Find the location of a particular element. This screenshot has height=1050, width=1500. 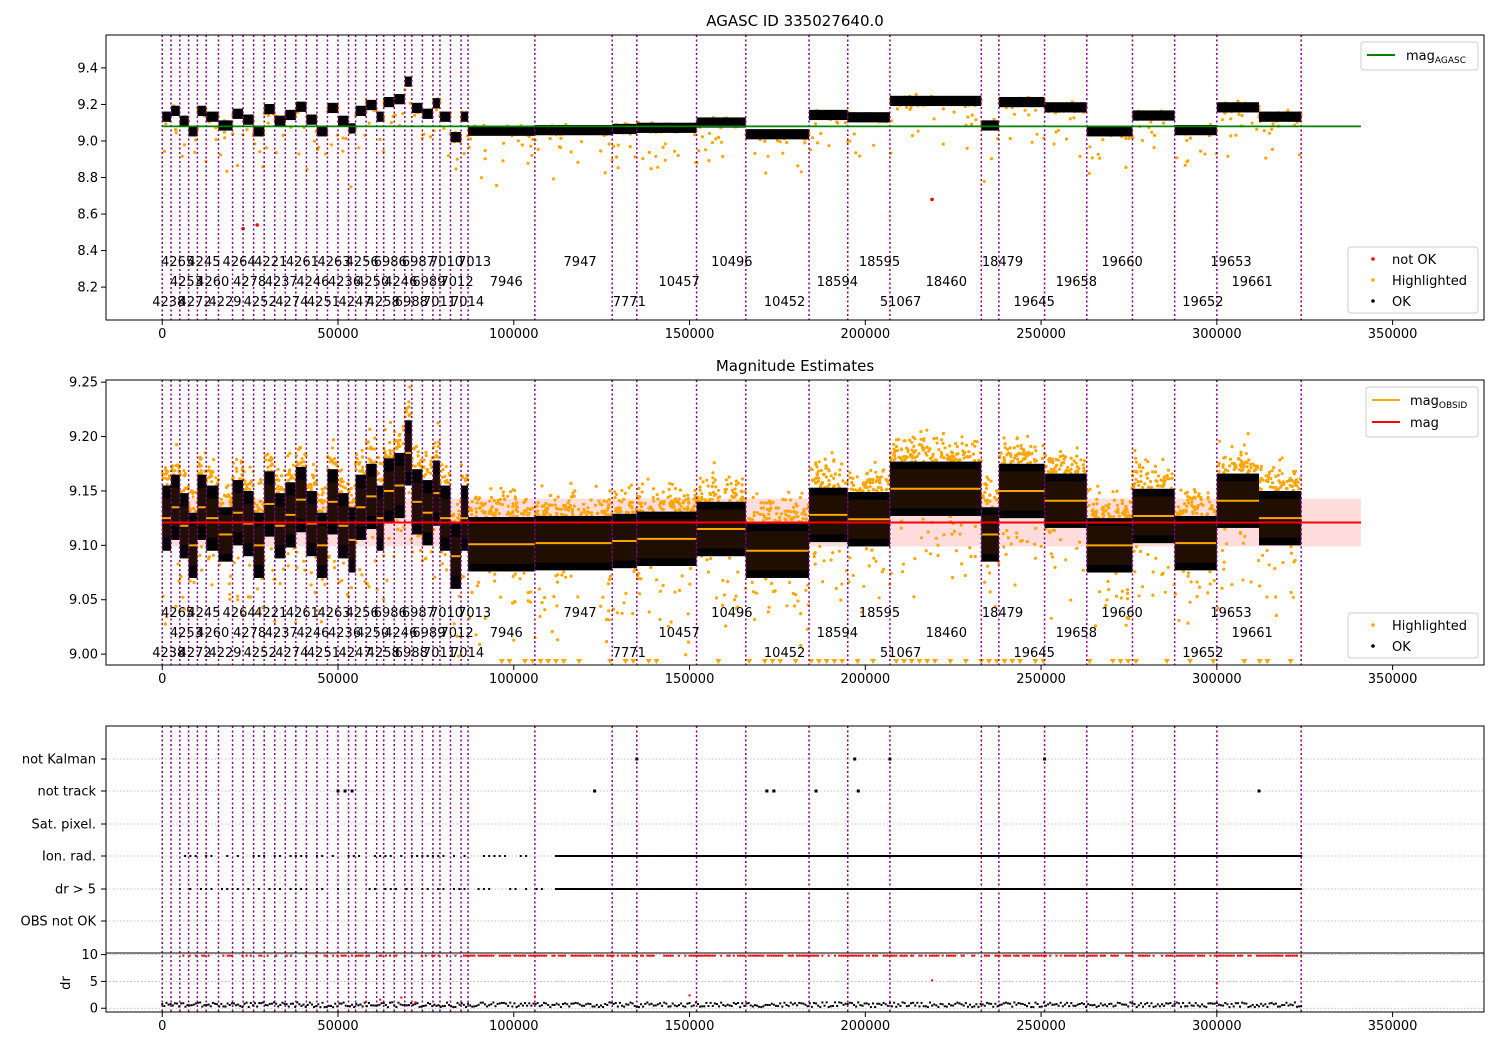

clipped-marker is located at coordinates (555, 661).